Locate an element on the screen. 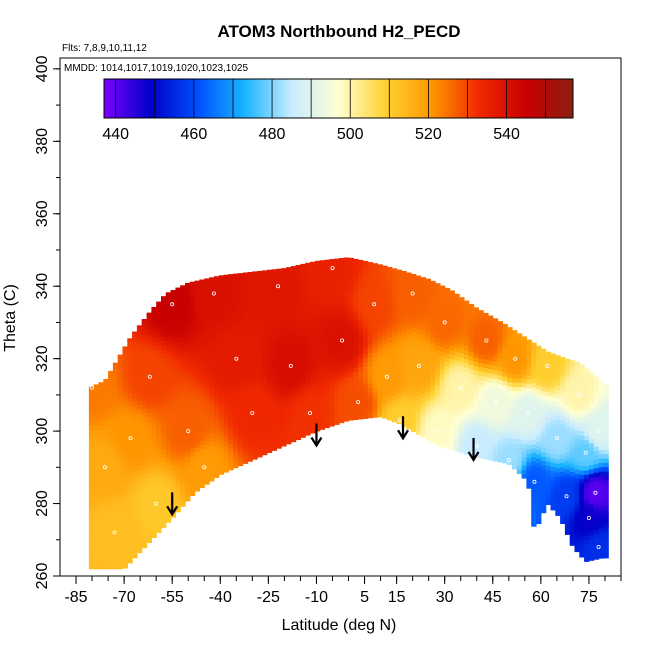 This screenshot has width=650, height=650. x-tick-label: -10 is located at coordinates (316, 597).